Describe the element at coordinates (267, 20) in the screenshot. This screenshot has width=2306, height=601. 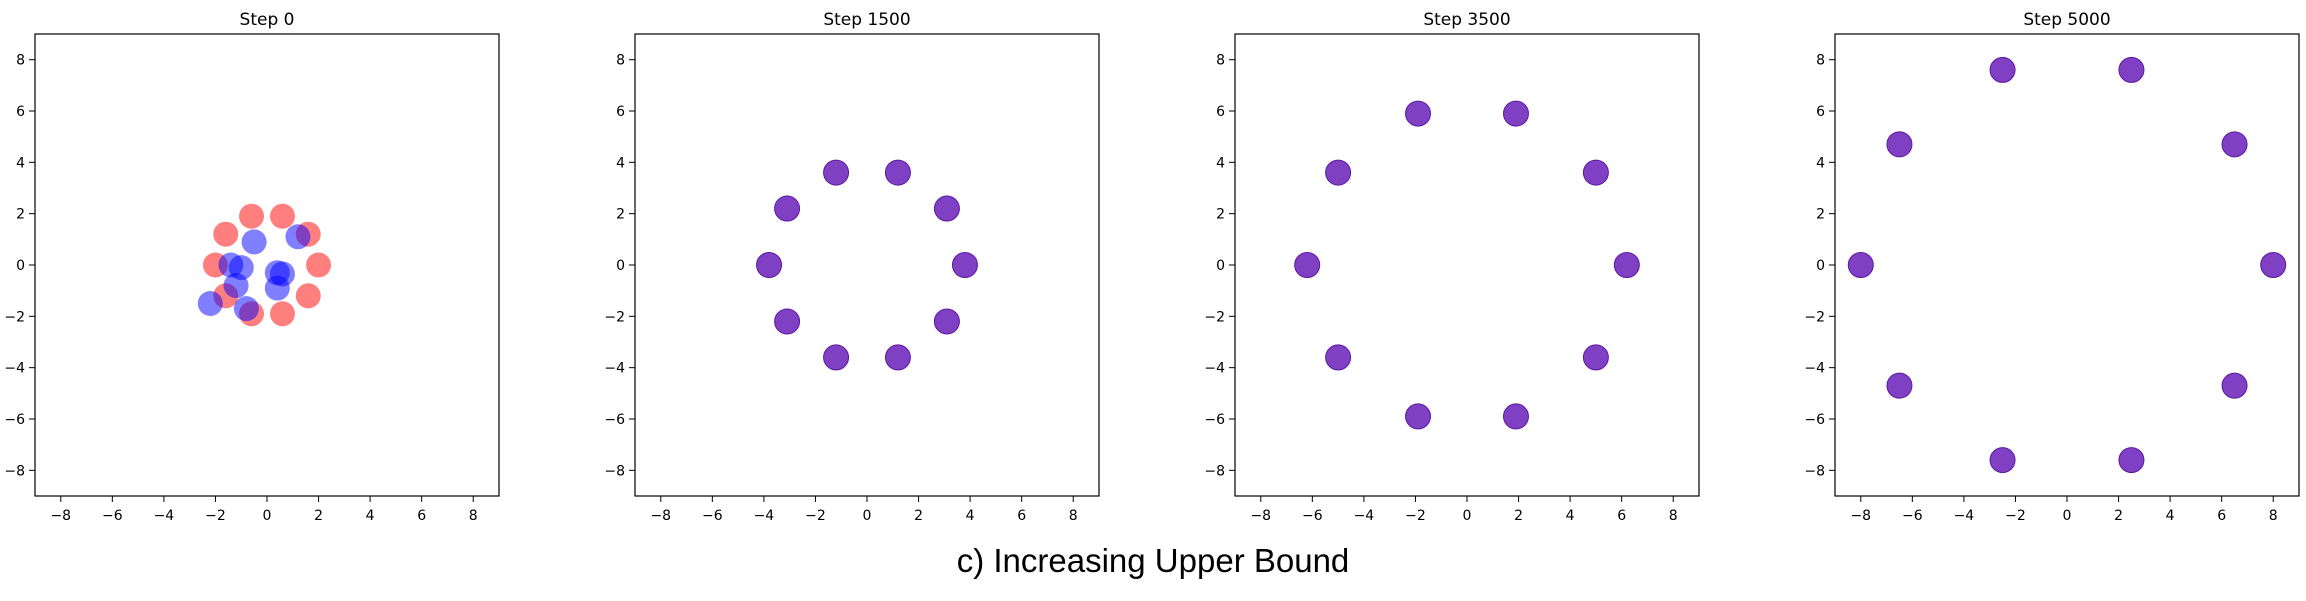
I see `chart-title: Step 0` at that location.